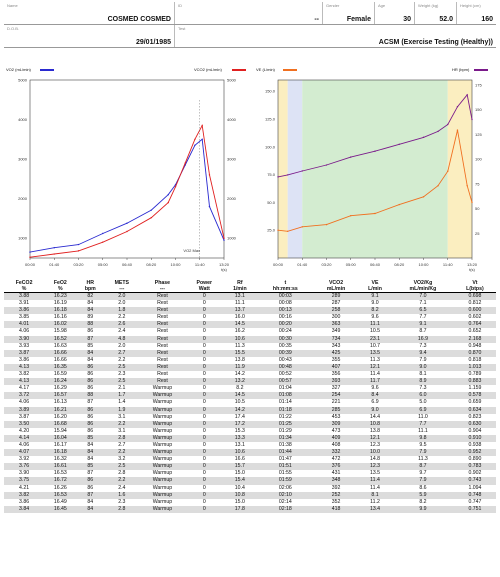 The image size is (500, 577). What do you see at coordinates (423, 410) in the screenshot?
I see `table-cell: 6.9` at bounding box center [423, 410].